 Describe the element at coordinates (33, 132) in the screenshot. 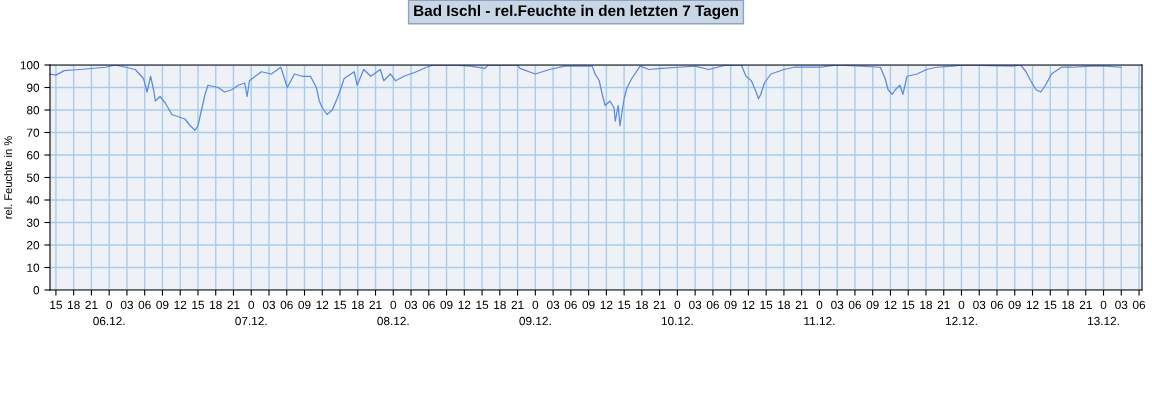

I see `y-tick-label: 70` at that location.